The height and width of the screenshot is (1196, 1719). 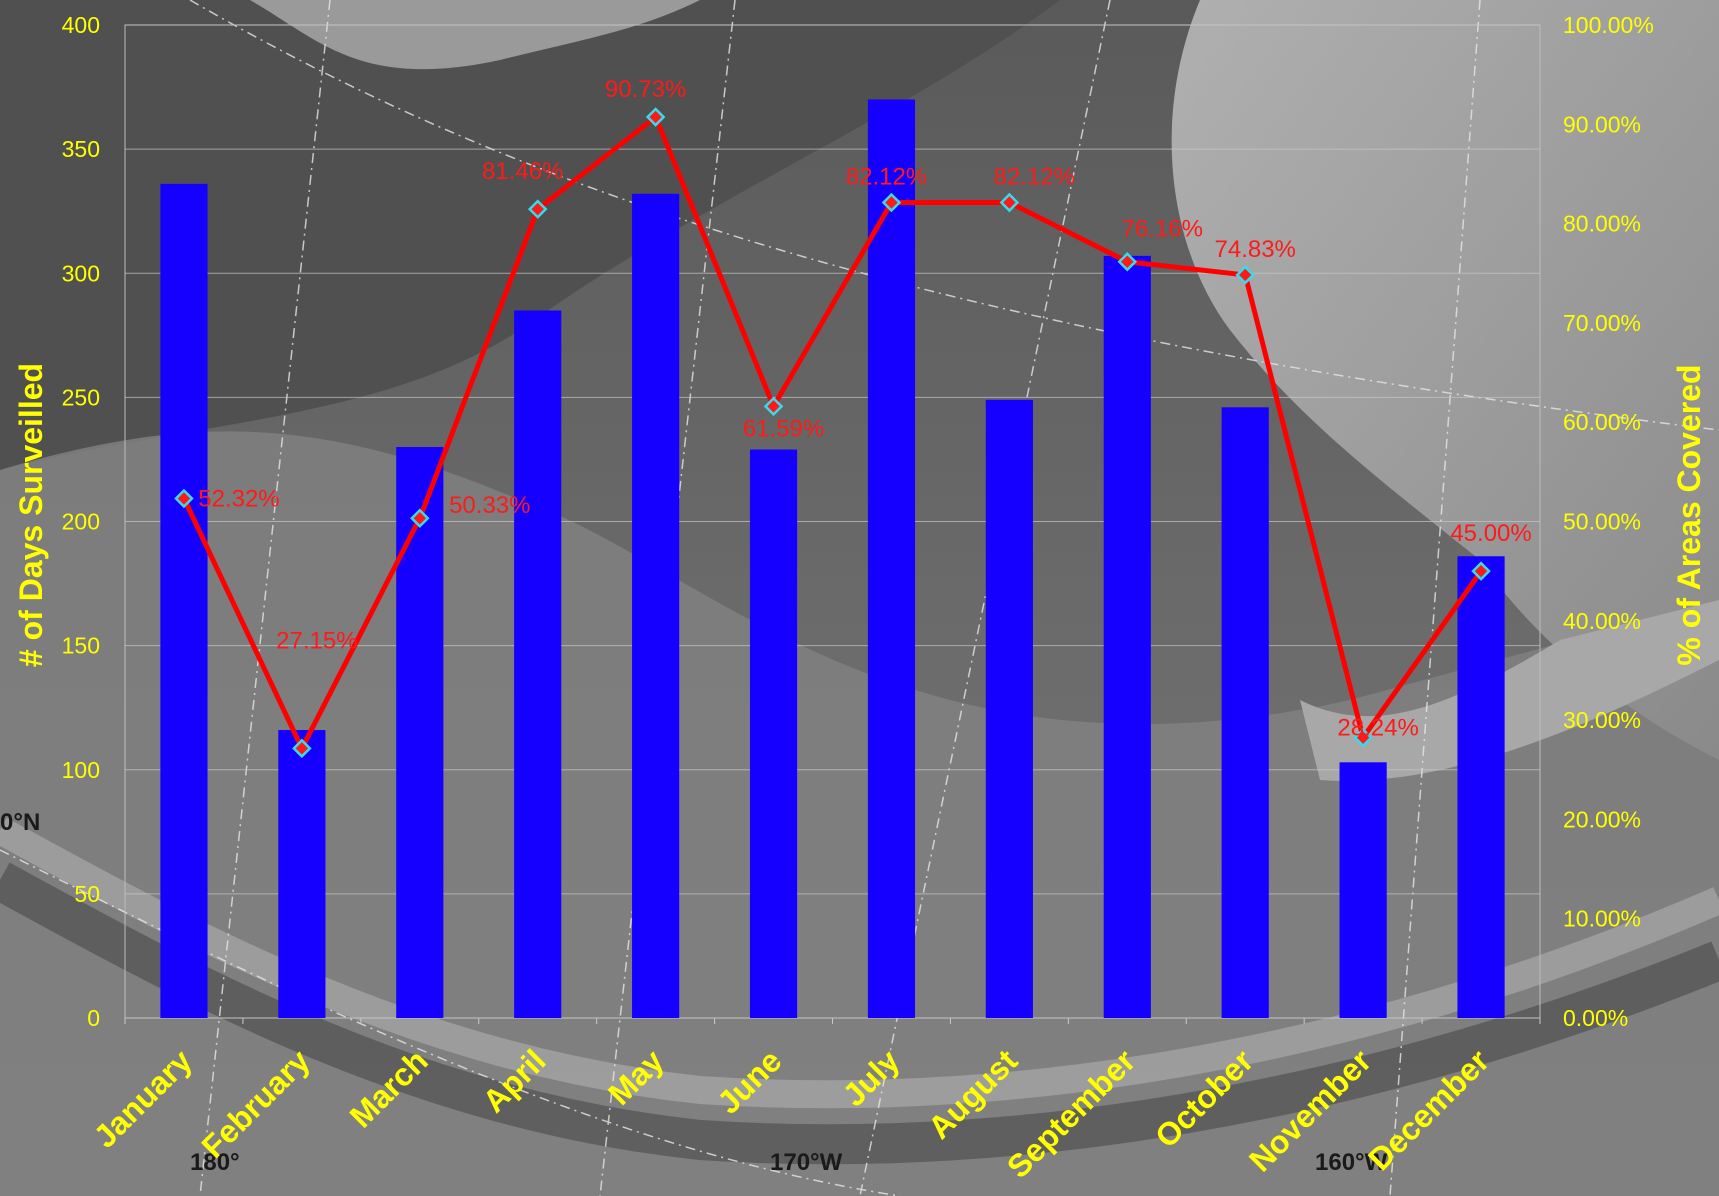 I want to click on left-y-axis: 0 50 100 150 200 250 300 350 400, so click(x=81, y=521).